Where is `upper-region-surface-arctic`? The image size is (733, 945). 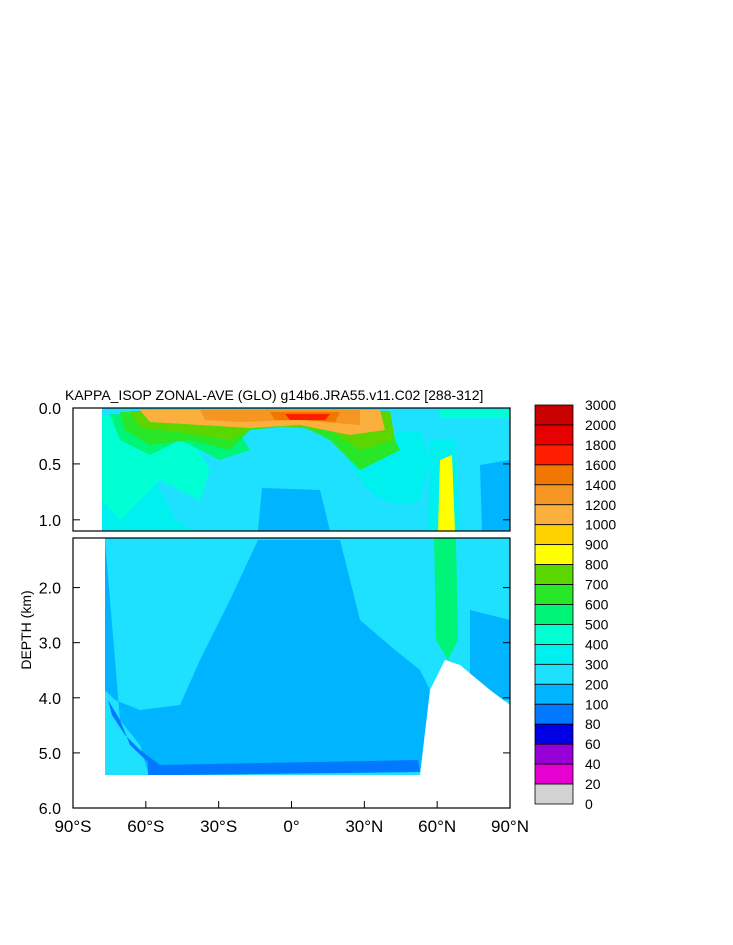 upper-region-surface-arctic is located at coordinates (475, 414).